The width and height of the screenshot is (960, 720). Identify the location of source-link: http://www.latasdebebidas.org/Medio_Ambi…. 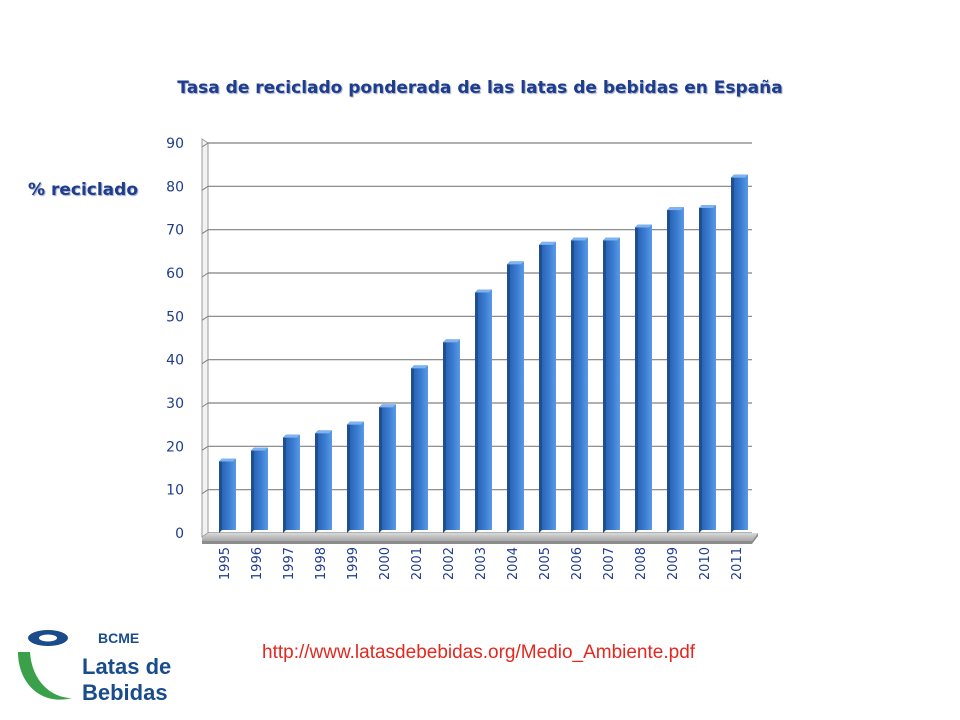
(479, 652).